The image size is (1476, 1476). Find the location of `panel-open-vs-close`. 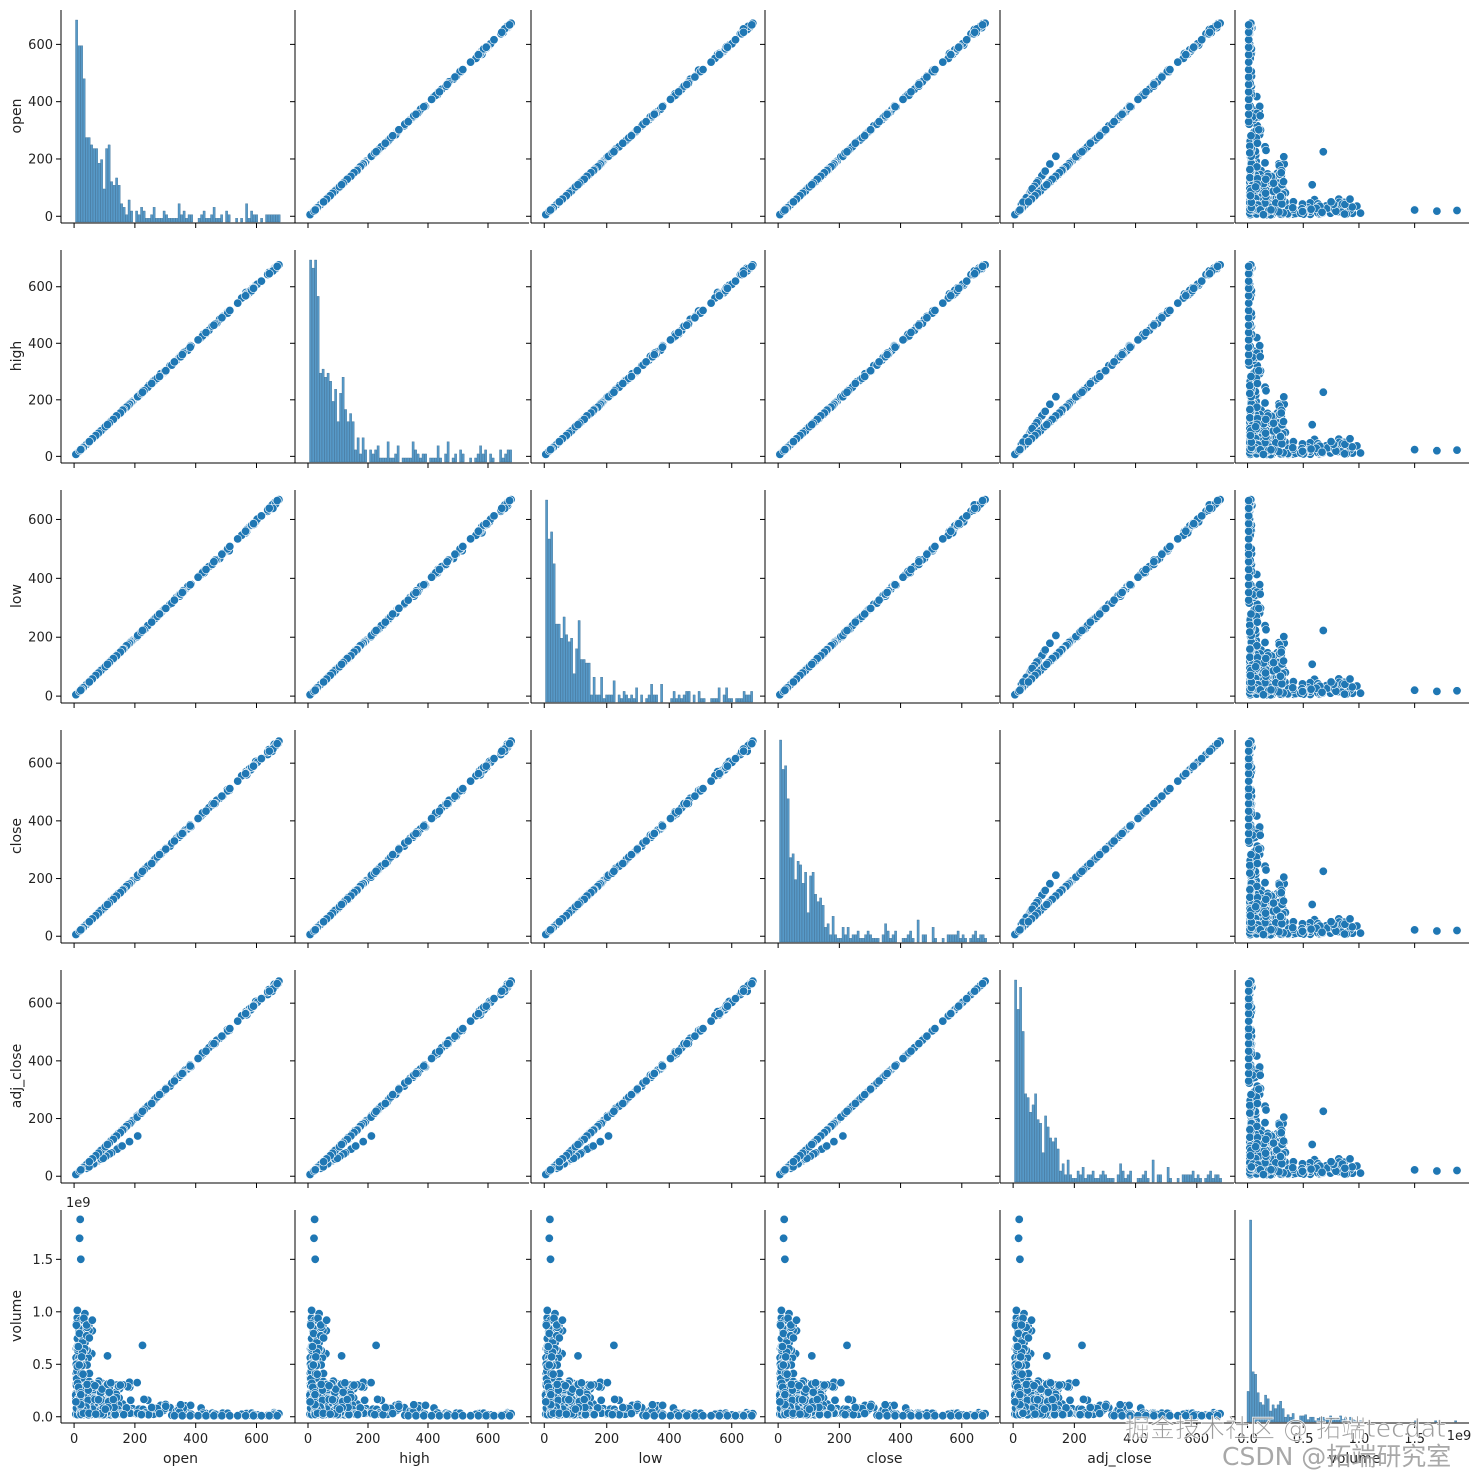

panel-open-vs-close is located at coordinates (879, 119).